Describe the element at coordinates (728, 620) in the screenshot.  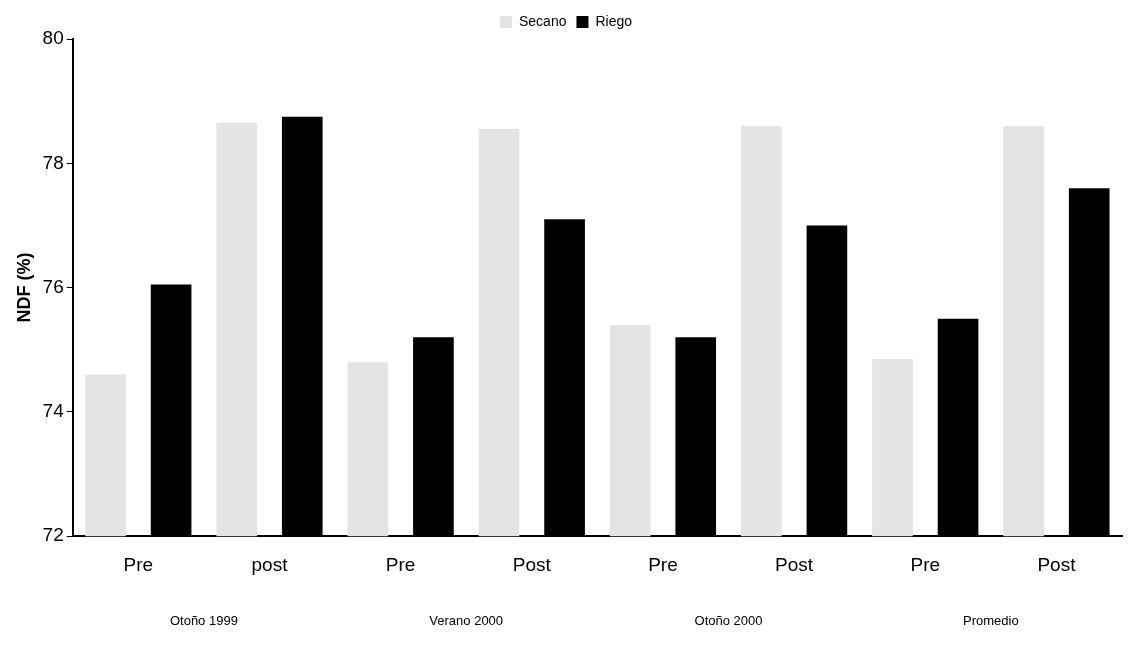
I see `text: Otoño 2000` at that location.